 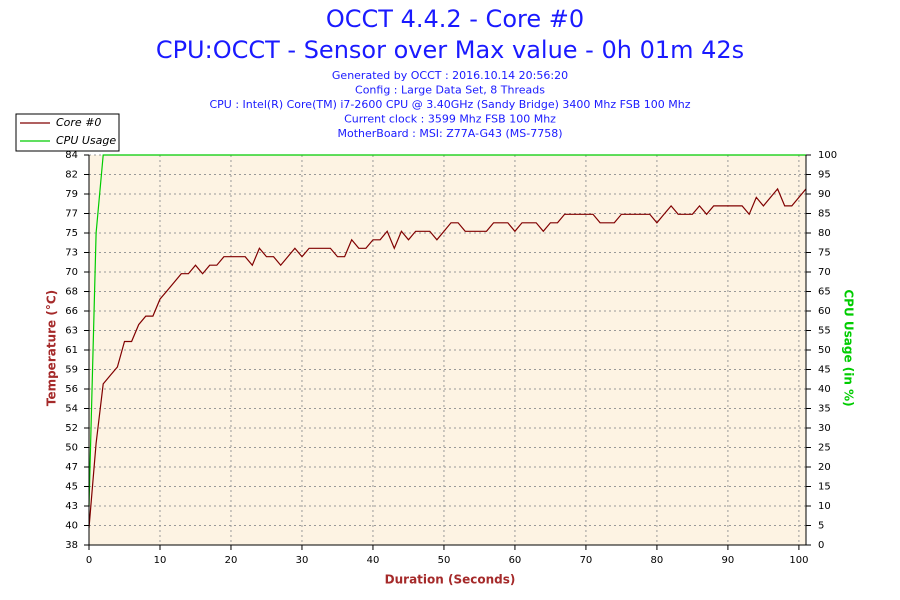 What do you see at coordinates (824, 370) in the screenshot?
I see `y2-tick-label: 45` at bounding box center [824, 370].